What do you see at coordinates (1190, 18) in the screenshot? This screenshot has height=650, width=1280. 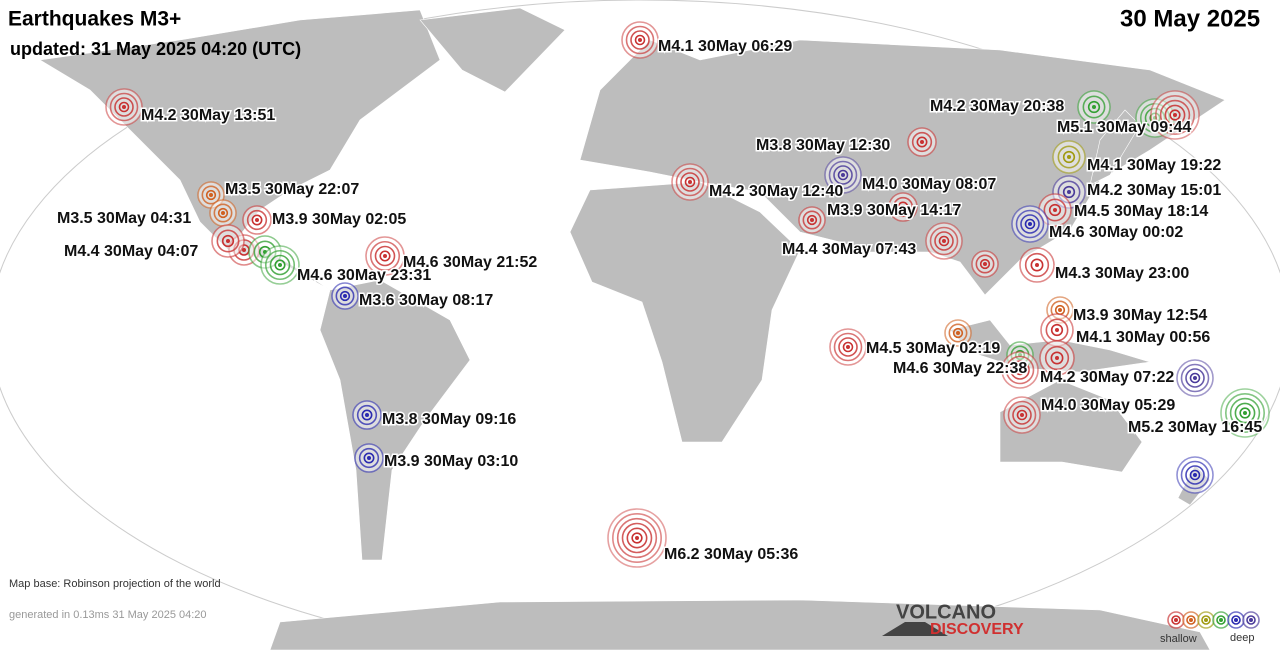 I see `date: 30 May 2025` at bounding box center [1190, 18].